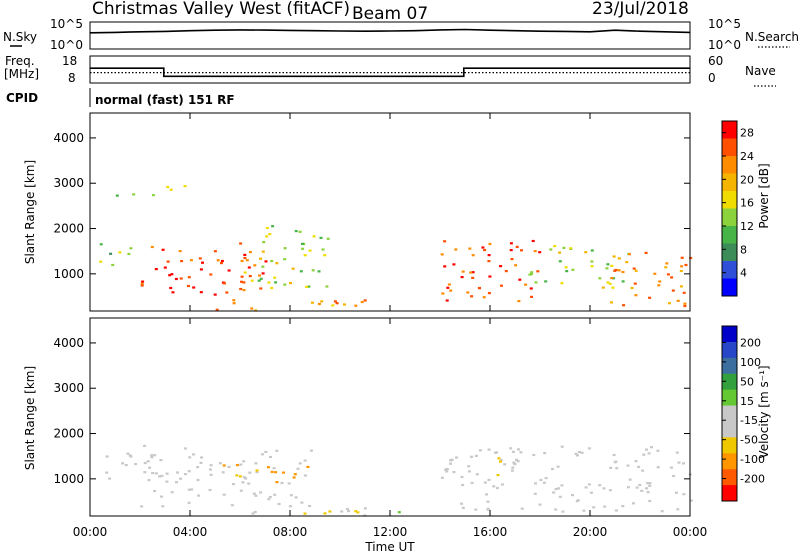  What do you see at coordinates (743, 249) in the screenshot?
I see `colorbar-tick-label: 8` at bounding box center [743, 249].